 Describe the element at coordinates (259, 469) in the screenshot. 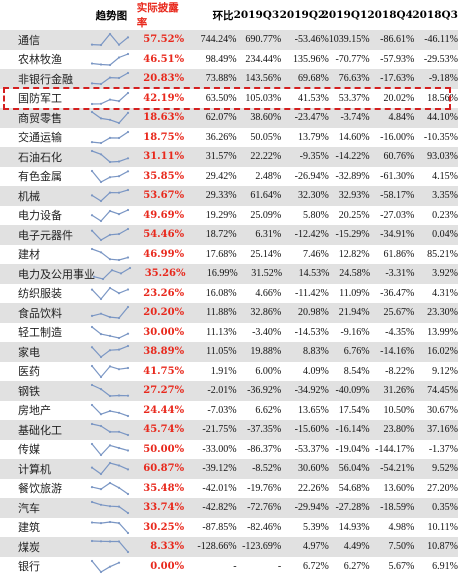

I see `value-2019q3: -8.52%` at that location.